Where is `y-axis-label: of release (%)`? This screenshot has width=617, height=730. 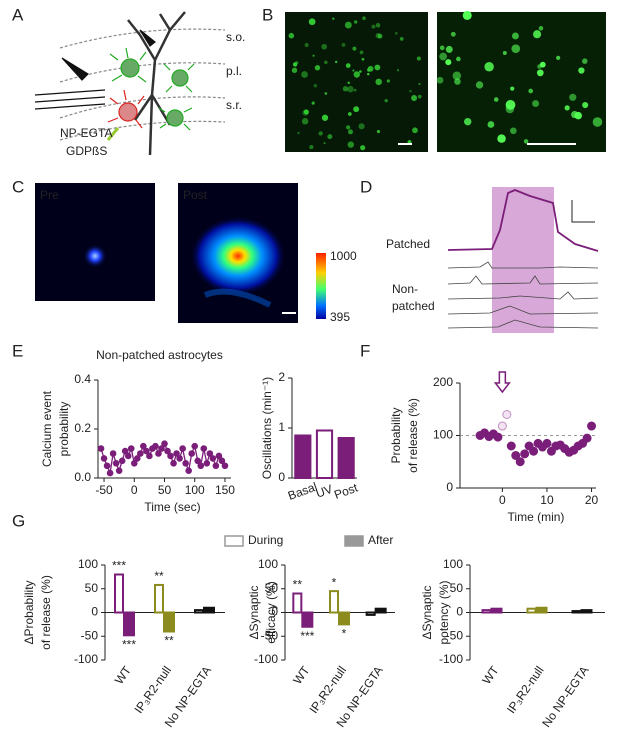 y-axis-label: of release (%) is located at coordinates (413, 435).